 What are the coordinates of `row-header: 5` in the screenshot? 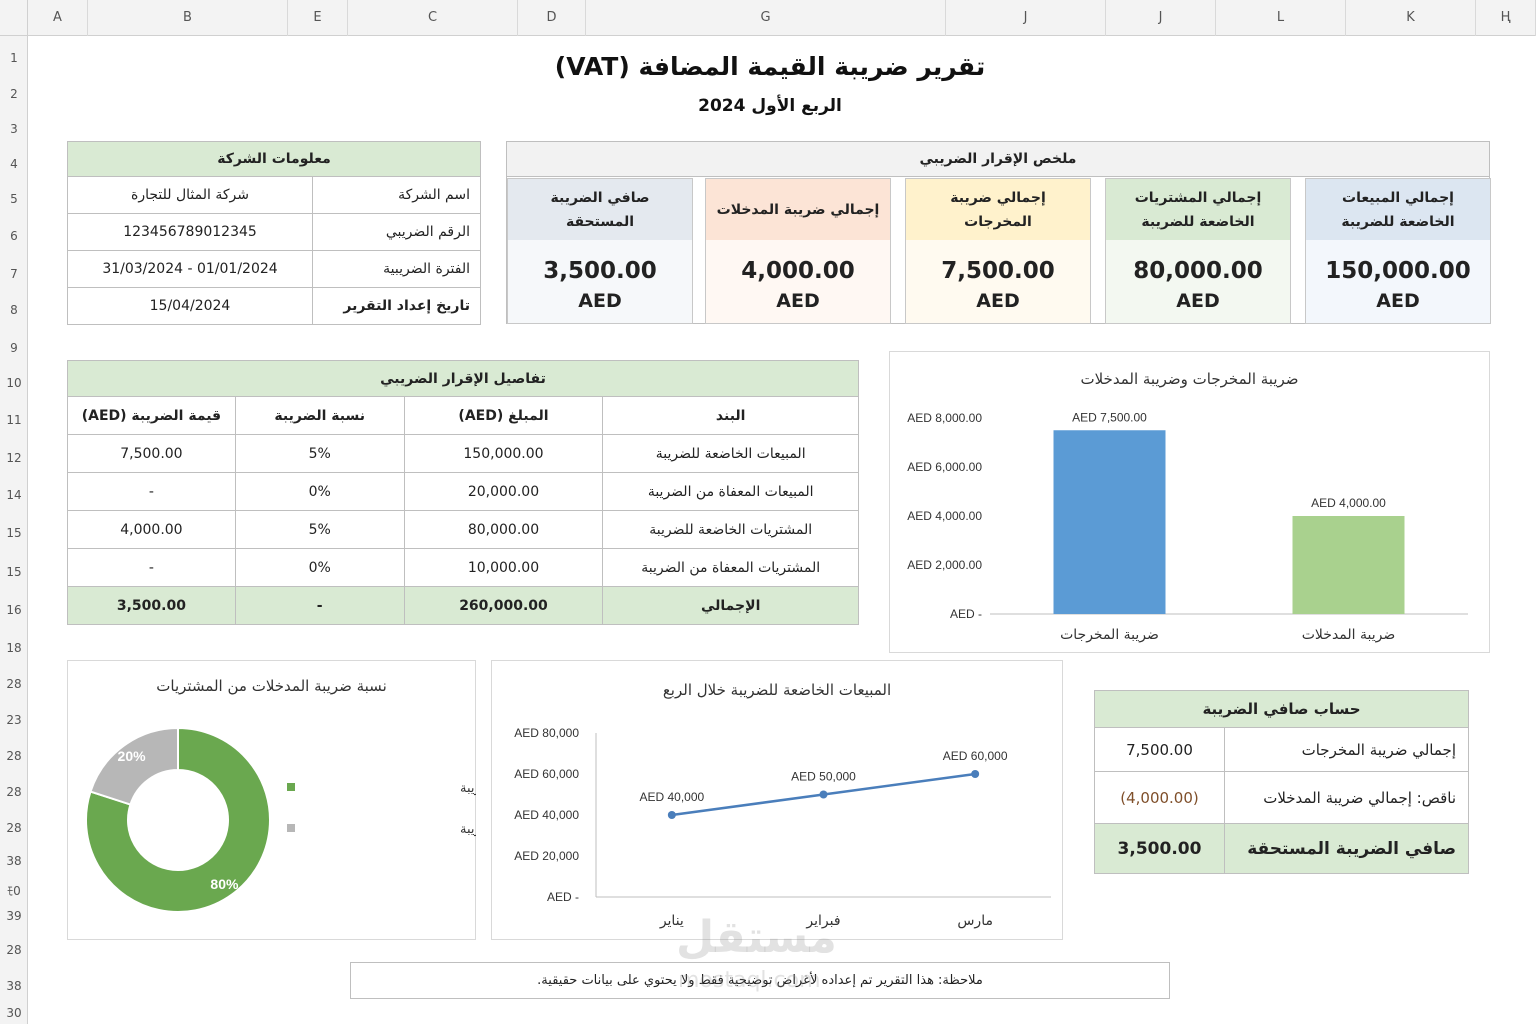 It's located at (14, 199).